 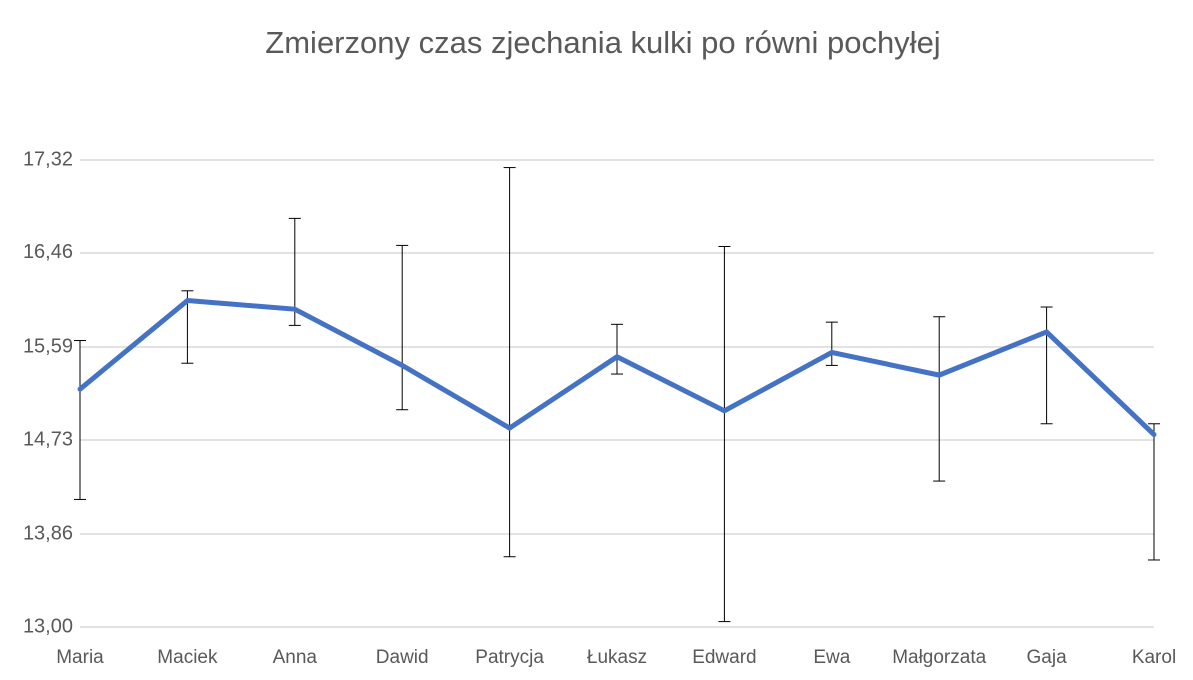 What do you see at coordinates (724, 657) in the screenshot?
I see `x-tick-label: Edward` at bounding box center [724, 657].